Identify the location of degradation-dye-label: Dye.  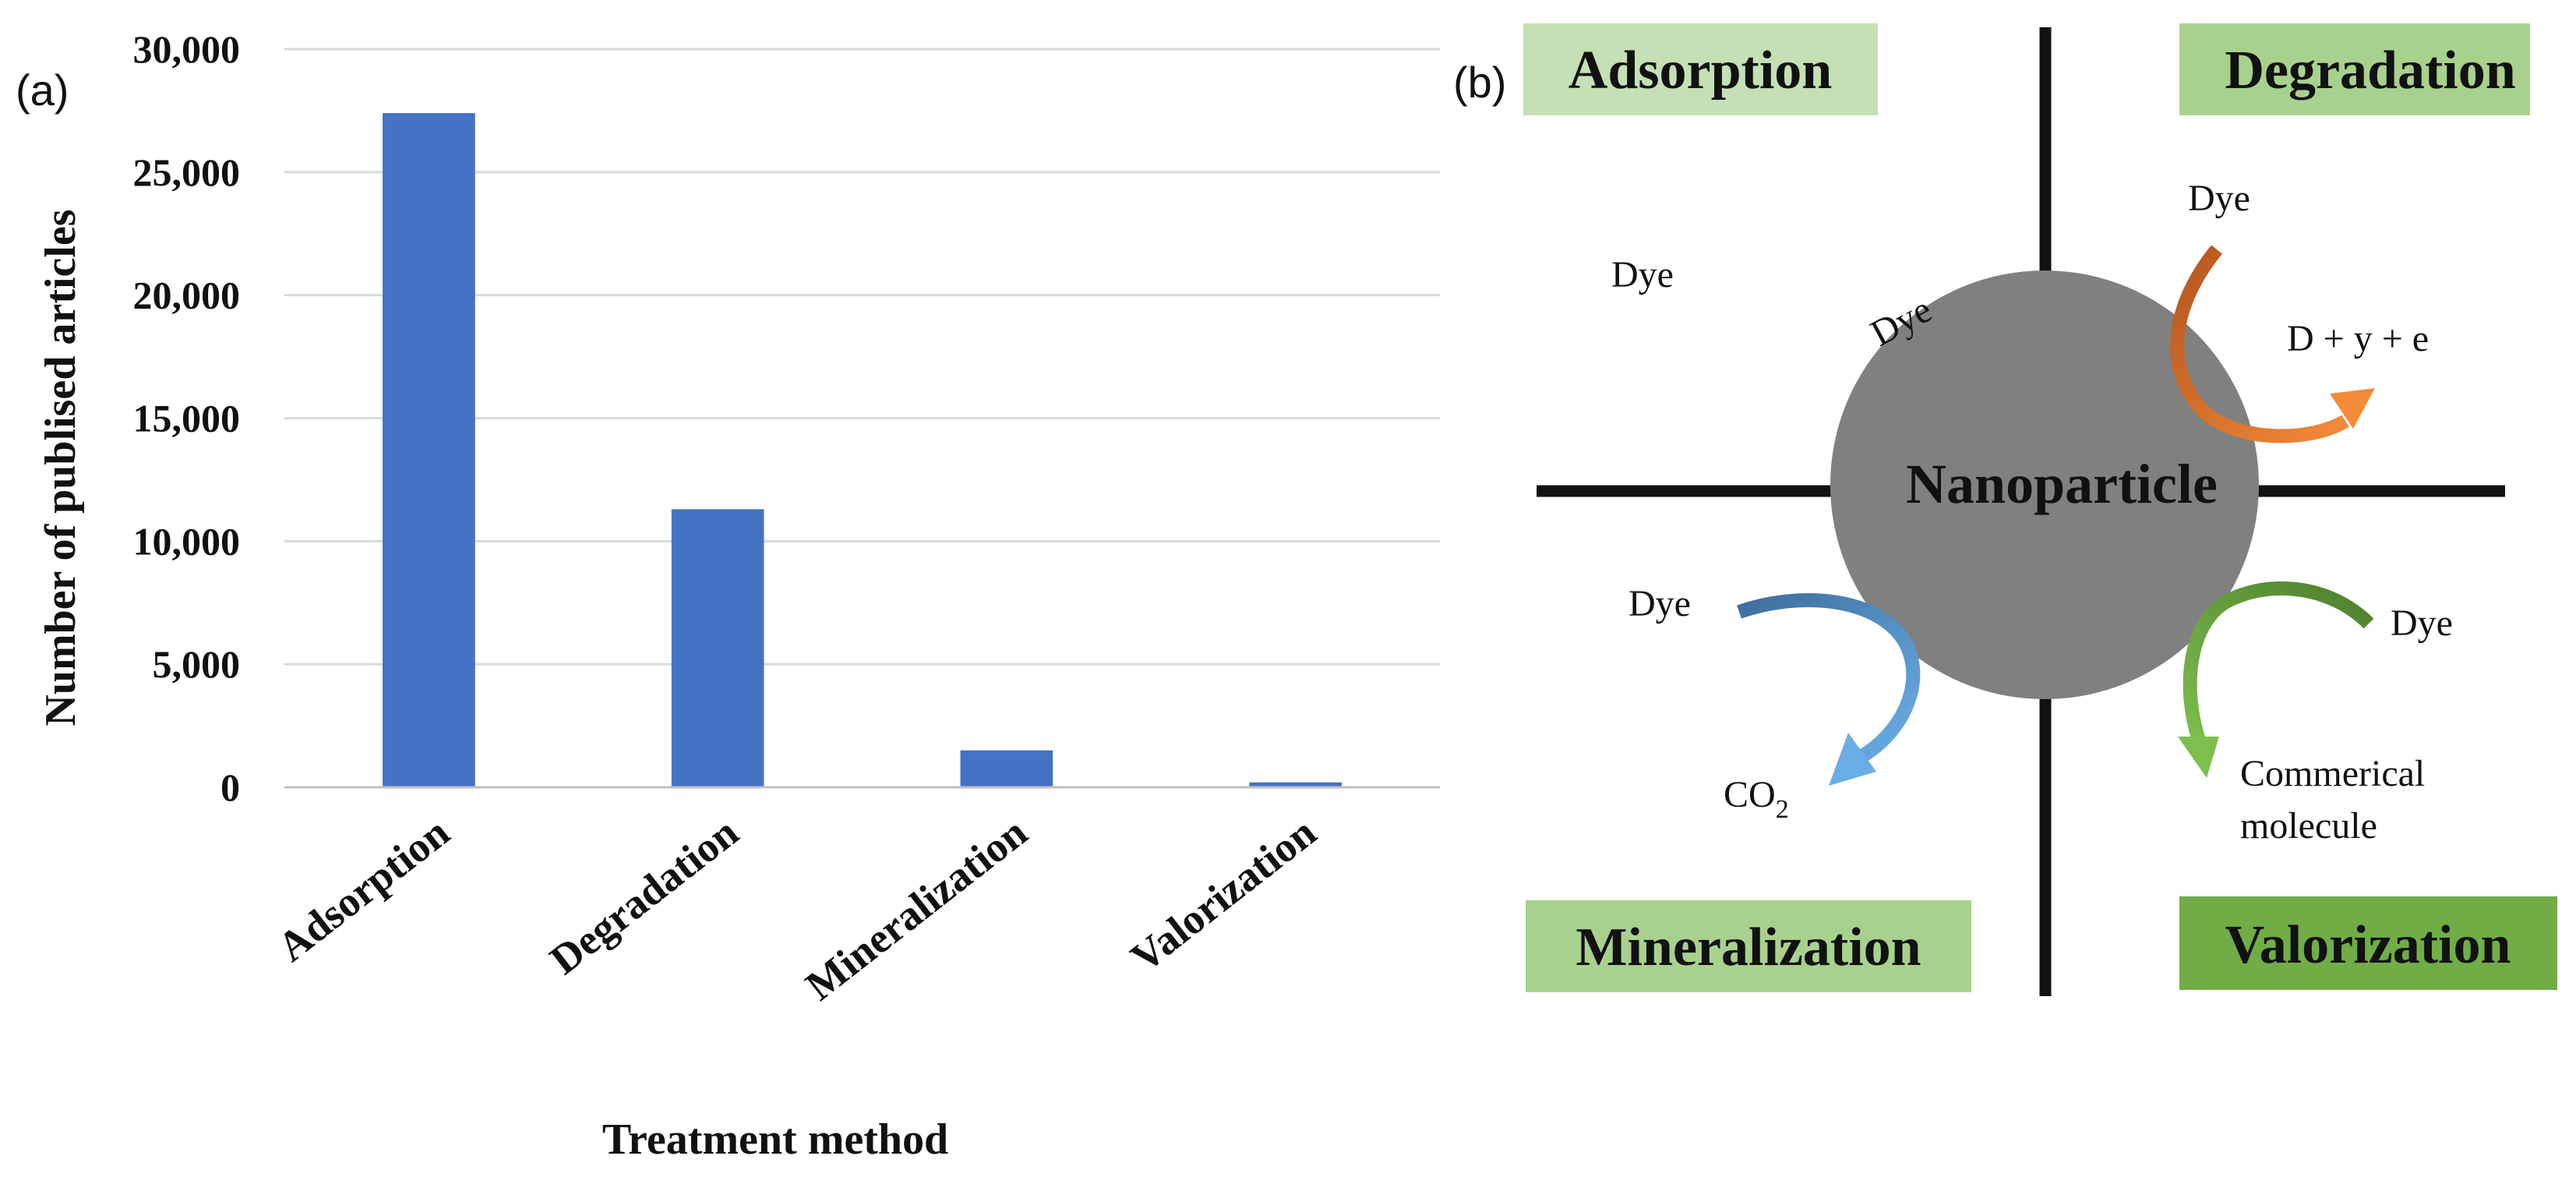
(2219, 198).